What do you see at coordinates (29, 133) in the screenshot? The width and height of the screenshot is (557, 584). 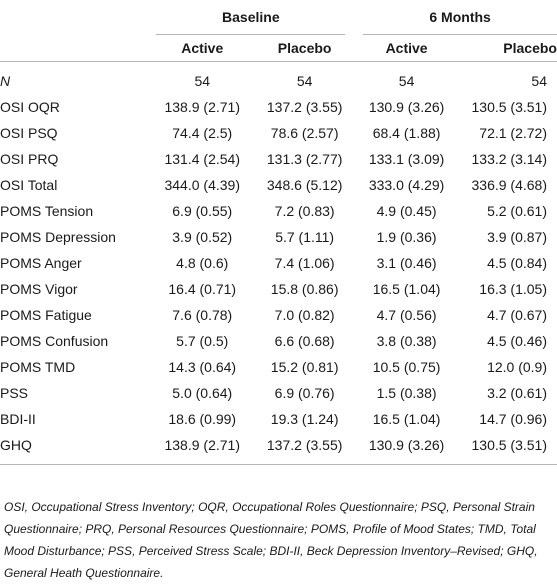 I see `row-label: OSI PSQ` at bounding box center [29, 133].